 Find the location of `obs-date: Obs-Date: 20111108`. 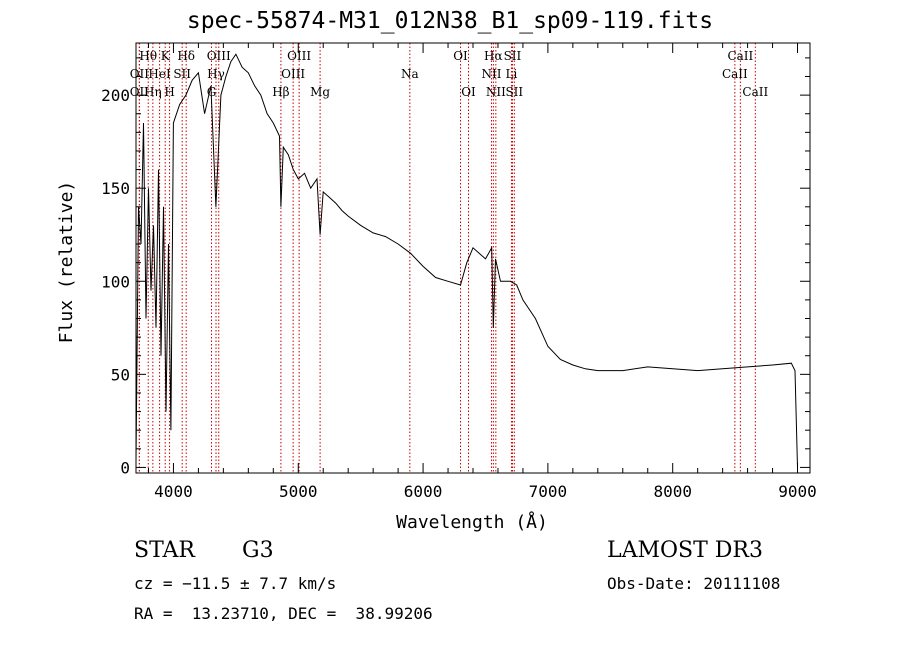

obs-date: Obs-Date: 20111108 is located at coordinates (694, 583).